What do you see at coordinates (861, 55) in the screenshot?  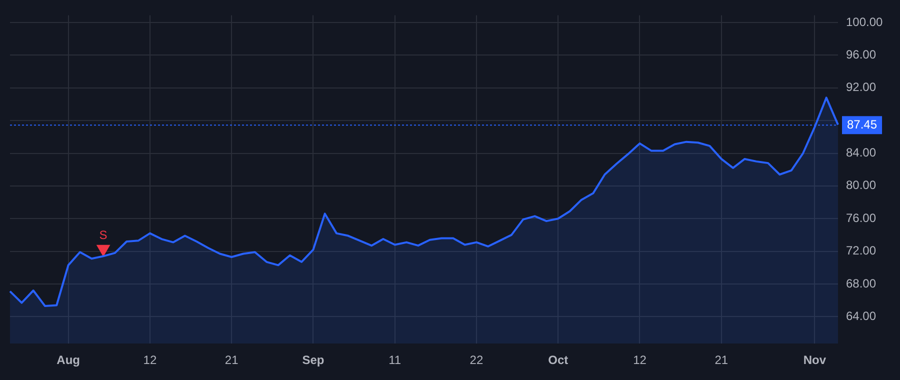 I see `y-tick-label: 96.00` at bounding box center [861, 55].